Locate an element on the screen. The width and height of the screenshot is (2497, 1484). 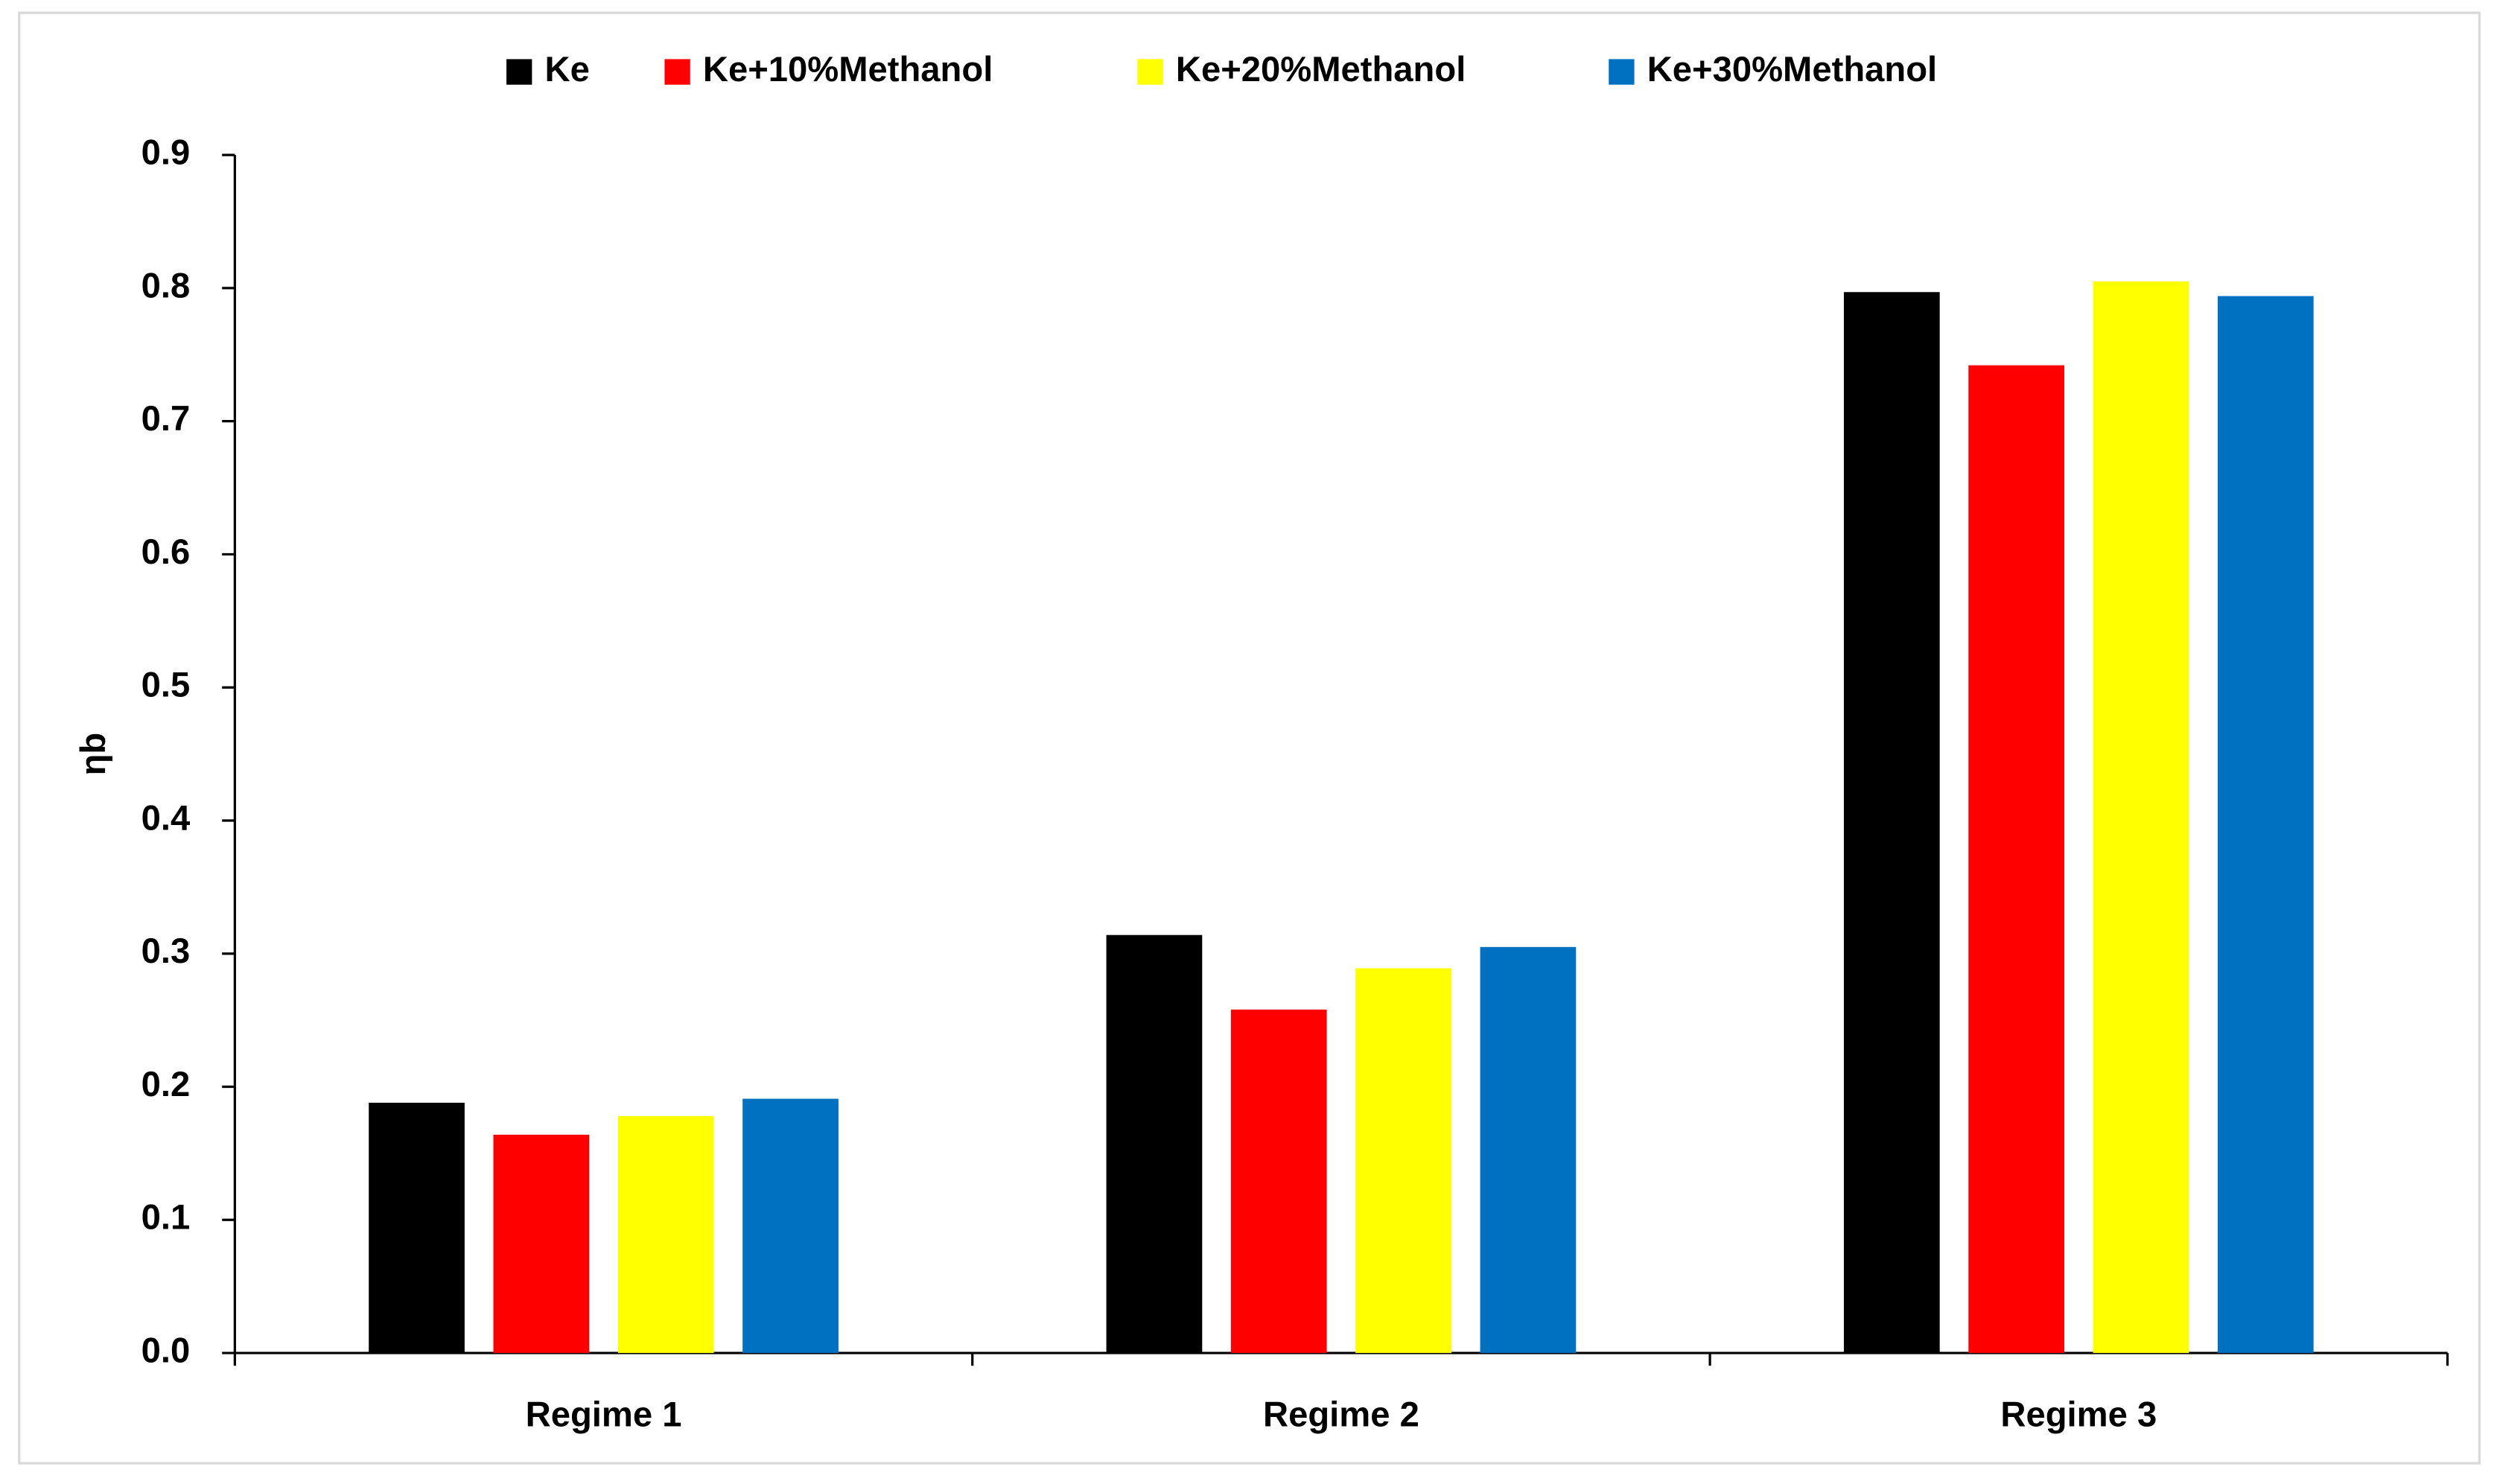
y-tick-label: 0.9 is located at coordinates (166, 153).